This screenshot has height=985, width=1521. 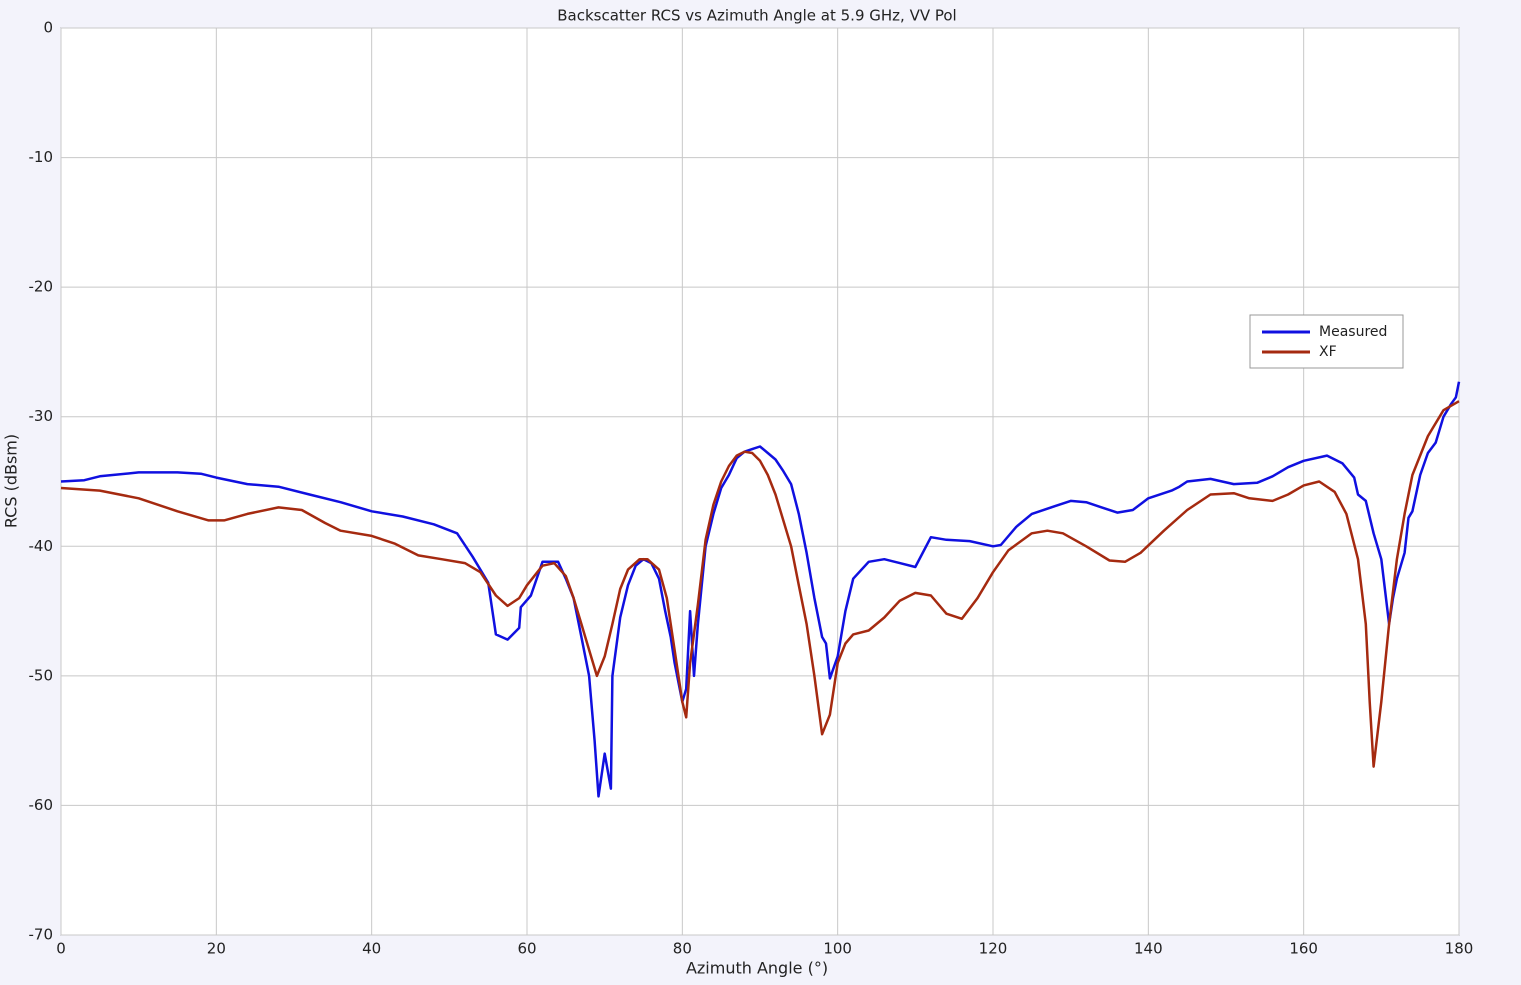 What do you see at coordinates (837, 949) in the screenshot?
I see `x-tick-label: 100` at bounding box center [837, 949].